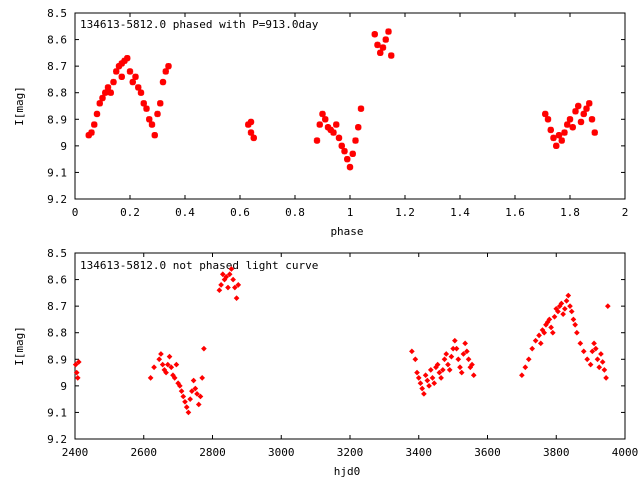 This screenshot has width=640, height=485. What do you see at coordinates (240, 212) in the screenshot?
I see `x-tick-label: 0.6` at bounding box center [240, 212].